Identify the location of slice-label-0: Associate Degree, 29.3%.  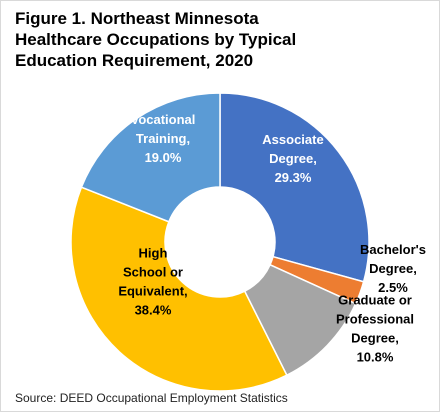
(292, 158).